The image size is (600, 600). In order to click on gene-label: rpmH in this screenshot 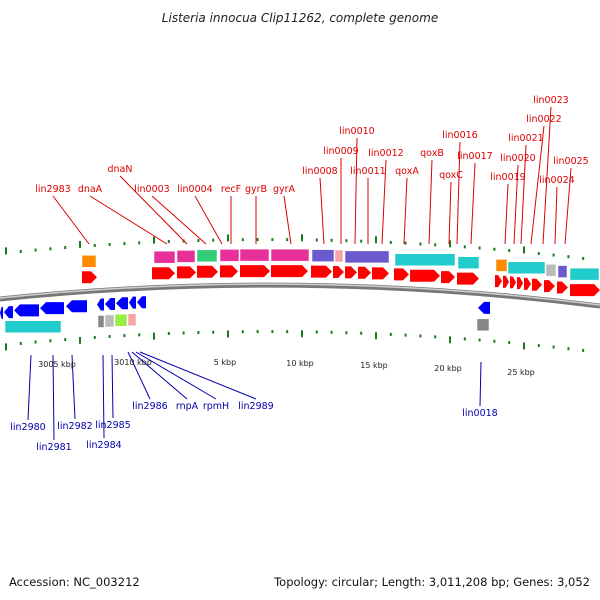, I will do `click(216, 406)`.